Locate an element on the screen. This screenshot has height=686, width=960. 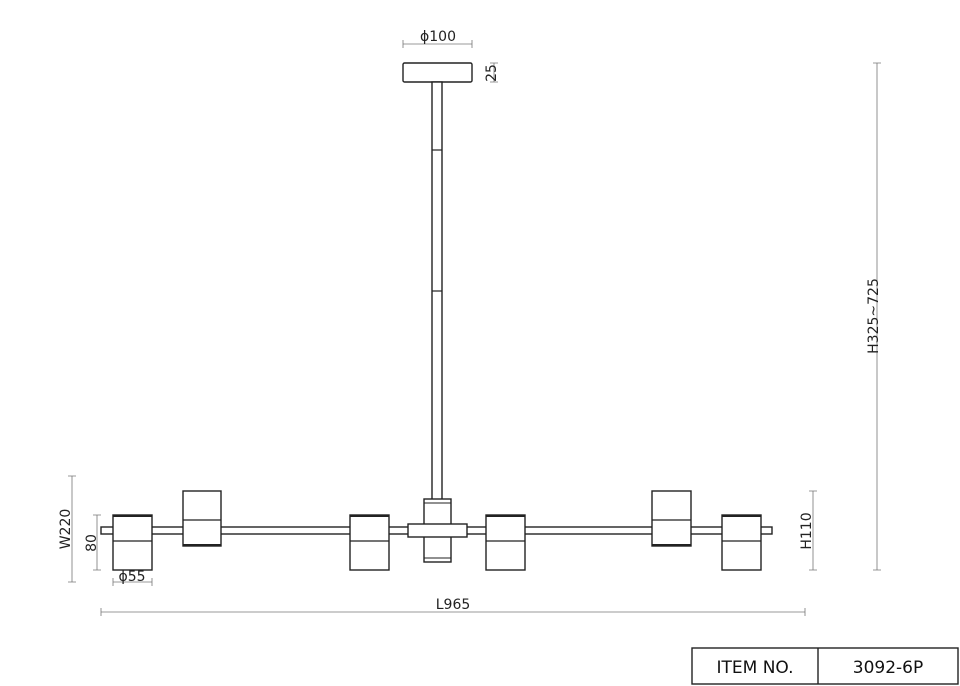
dim-canopy-height: 25 is located at coordinates (492, 72).